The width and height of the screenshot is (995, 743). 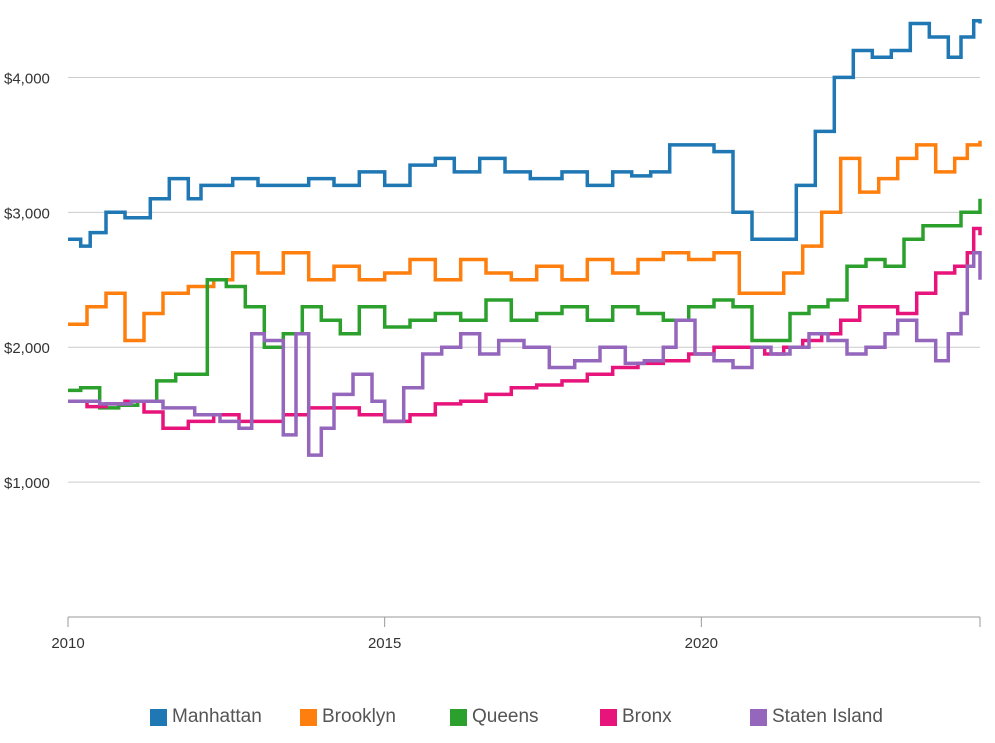 What do you see at coordinates (27, 213) in the screenshot?
I see `y-tick-label: $3,000` at bounding box center [27, 213].